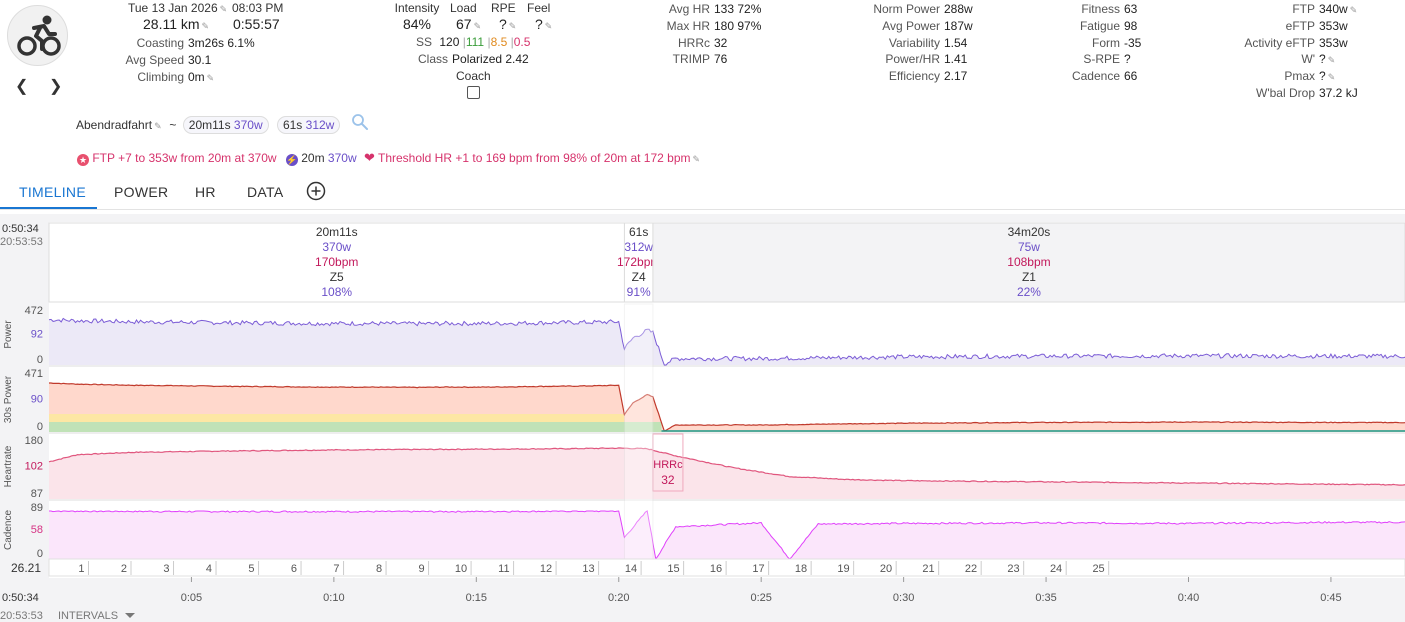 The image size is (1405, 622). Describe the element at coordinates (21, 616) in the screenshot. I see `footer-clock: 20:53:53` at that location.